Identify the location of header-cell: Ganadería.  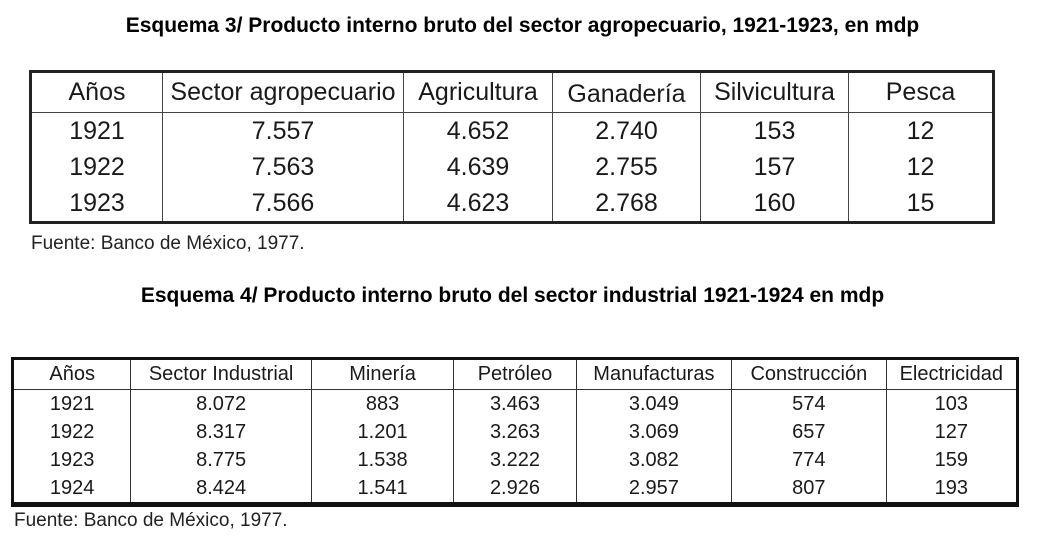
(626, 92).